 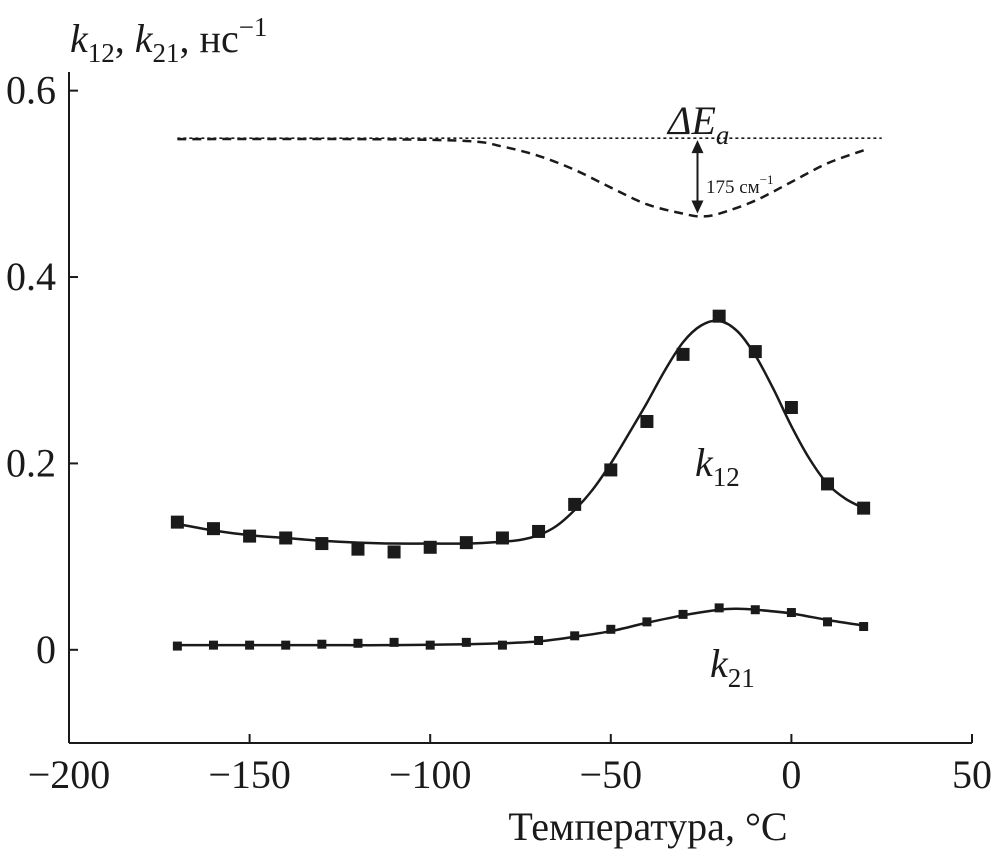 What do you see at coordinates (31, 90) in the screenshot?
I see `y-tick-label: 0.6` at bounding box center [31, 90].